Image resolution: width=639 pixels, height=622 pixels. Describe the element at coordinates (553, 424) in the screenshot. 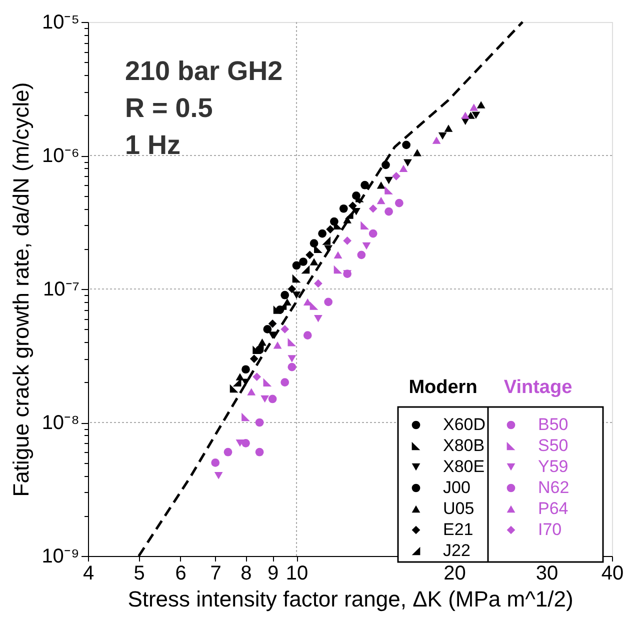

I see `legend-label: B50` at that location.